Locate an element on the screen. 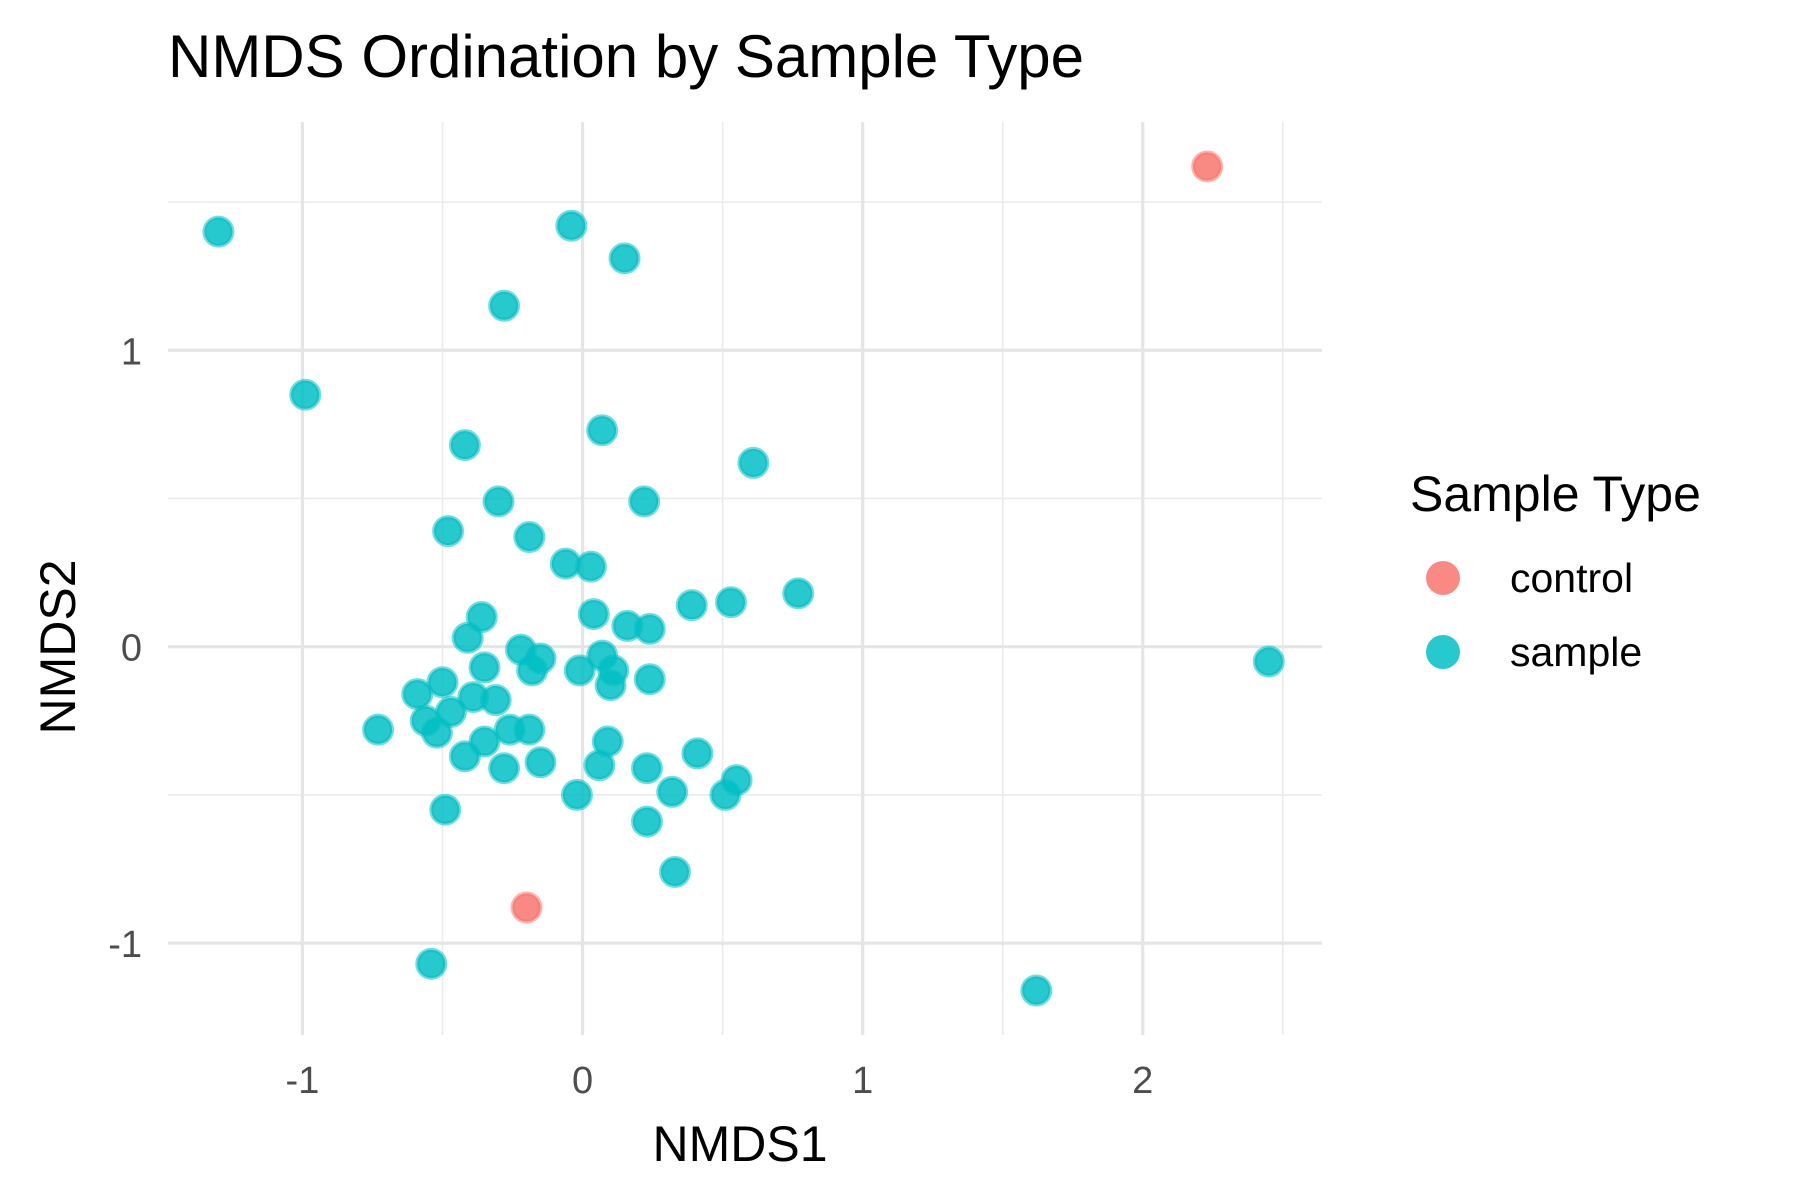 The height and width of the screenshot is (1200, 1800). legend-item-sample: sample is located at coordinates (1555, 652).